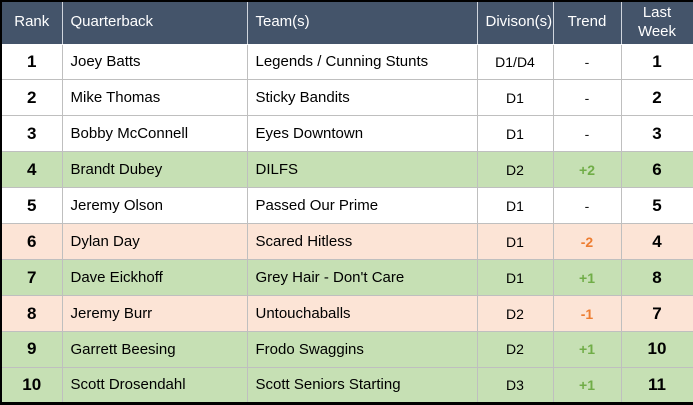 Image resolution: width=693 pixels, height=405 pixels. Describe the element at coordinates (515, 385) in the screenshot. I see `divisions-cell: D3` at that location.